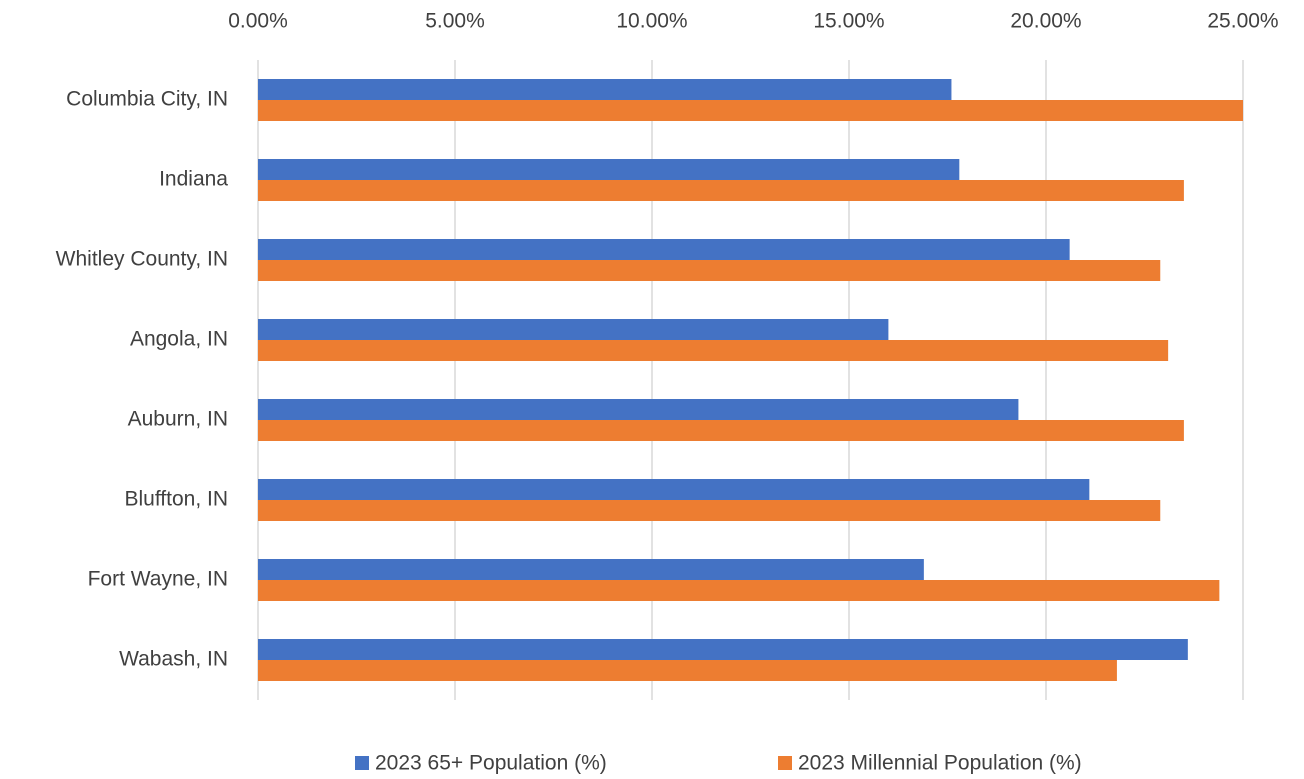 This screenshot has width=1304, height=779. Describe the element at coordinates (491, 763) in the screenshot. I see `legend-label: 2023 65+ Population (%)` at that location.